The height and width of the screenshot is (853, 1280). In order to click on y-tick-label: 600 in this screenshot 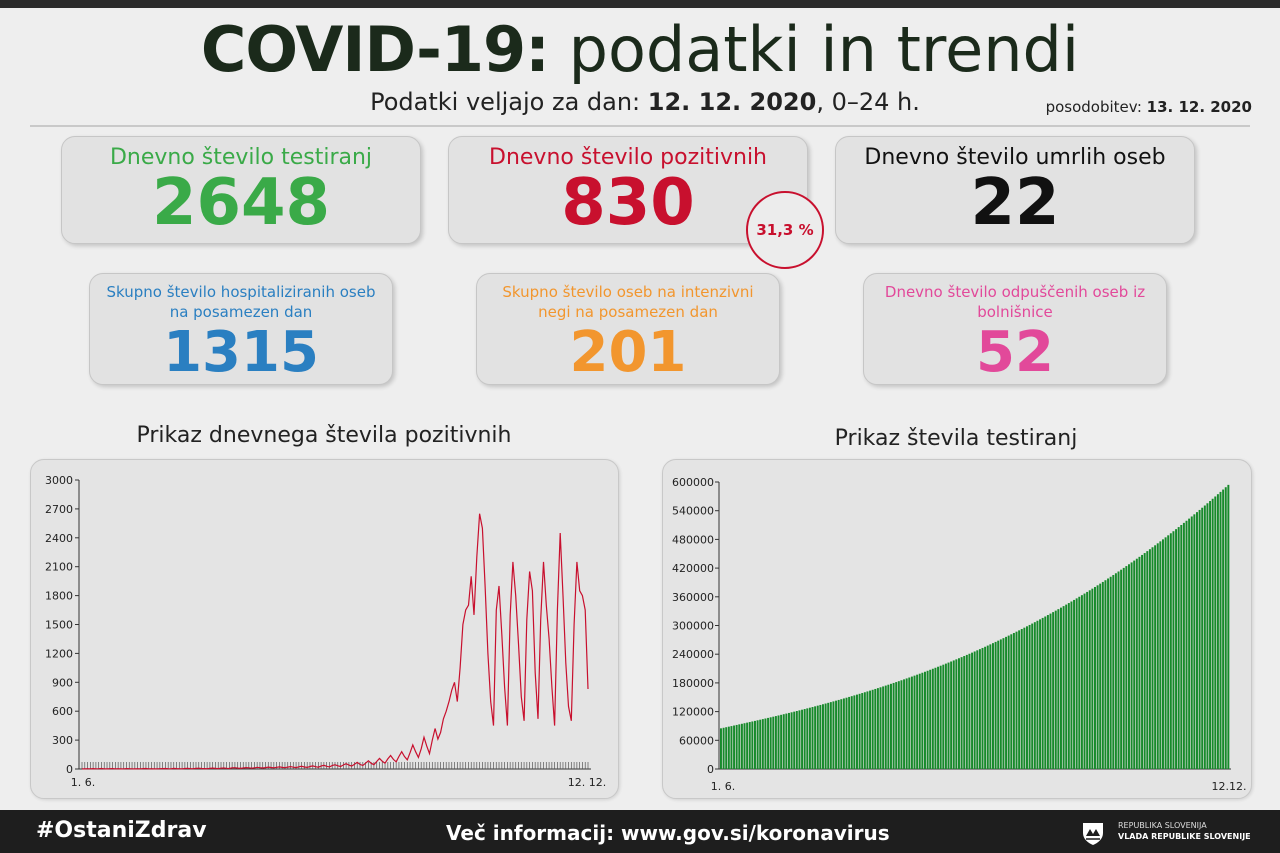, I will do `click(62, 711)`.